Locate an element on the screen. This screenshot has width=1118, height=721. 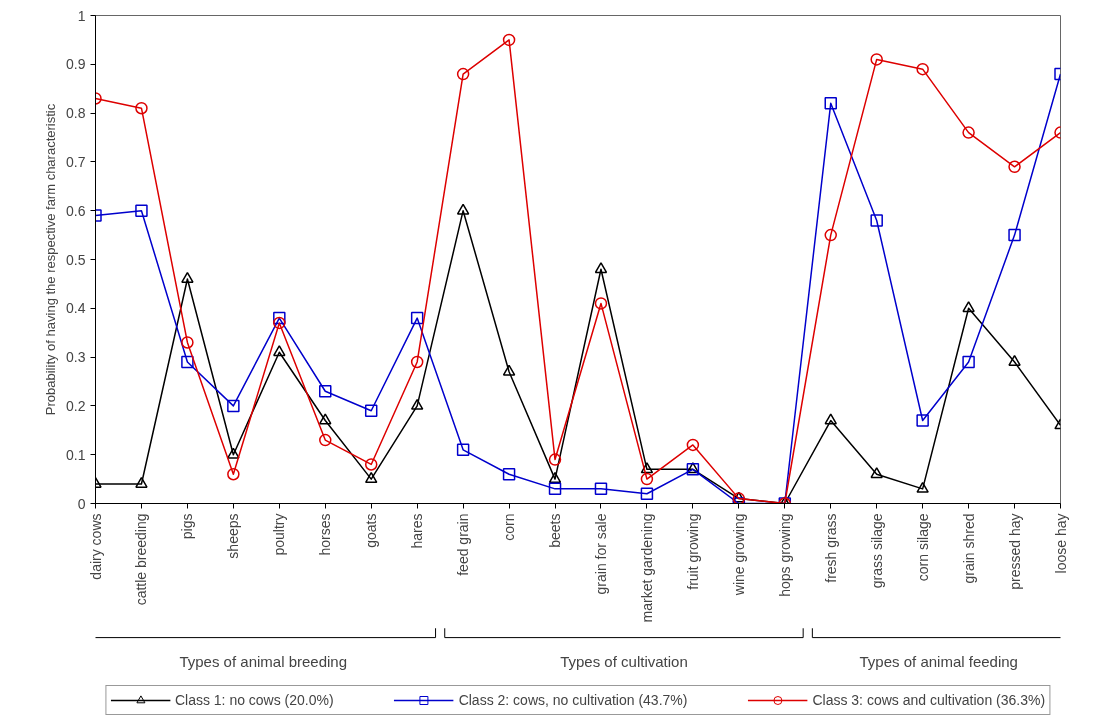
x-tick-label: hares is located at coordinates (417, 531).